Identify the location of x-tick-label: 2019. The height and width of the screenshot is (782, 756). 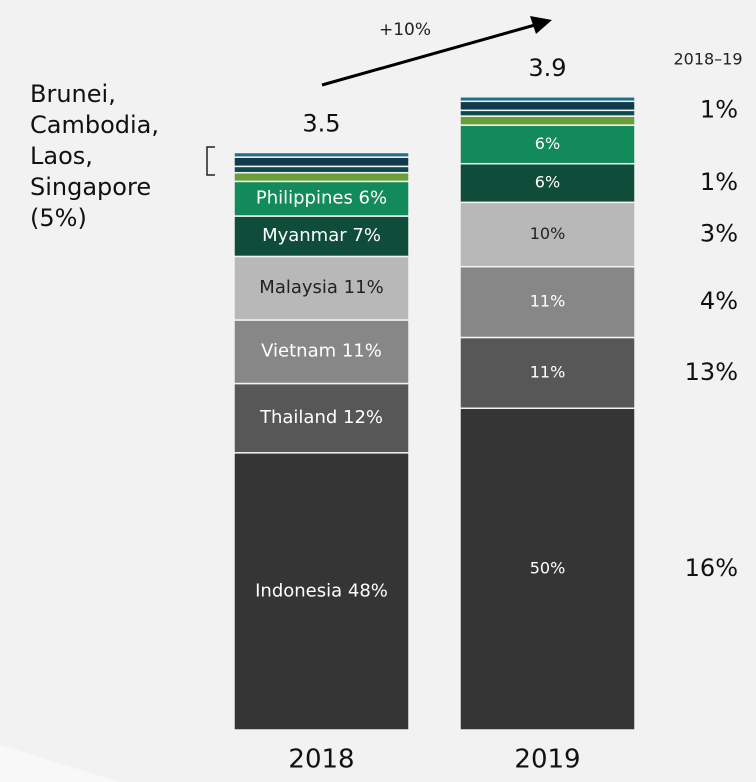
(547, 760).